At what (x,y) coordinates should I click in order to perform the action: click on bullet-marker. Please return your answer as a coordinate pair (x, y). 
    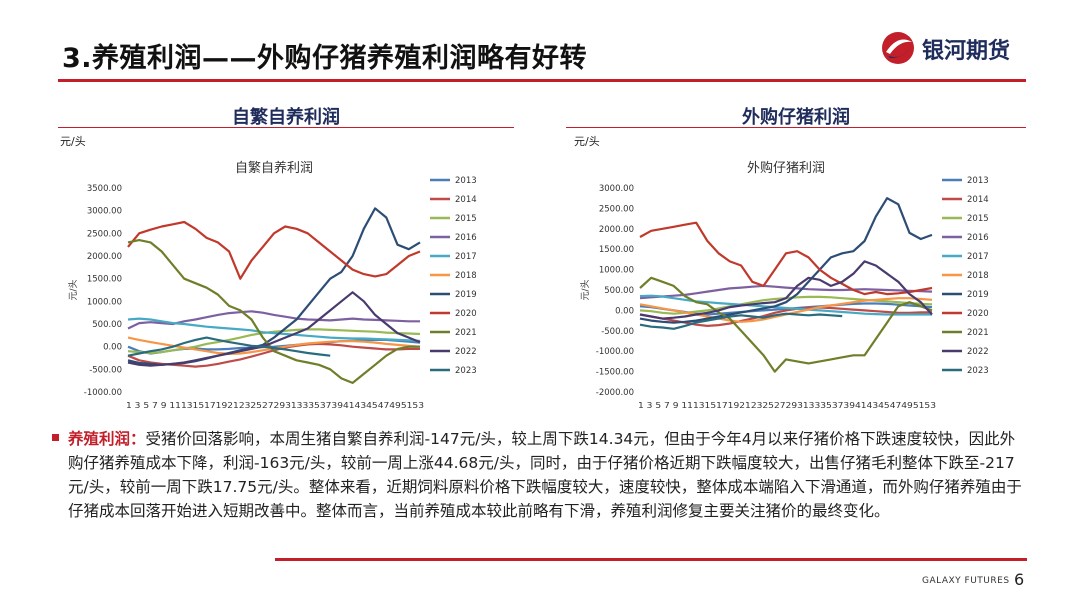
    Looking at the image, I should click on (55, 437).